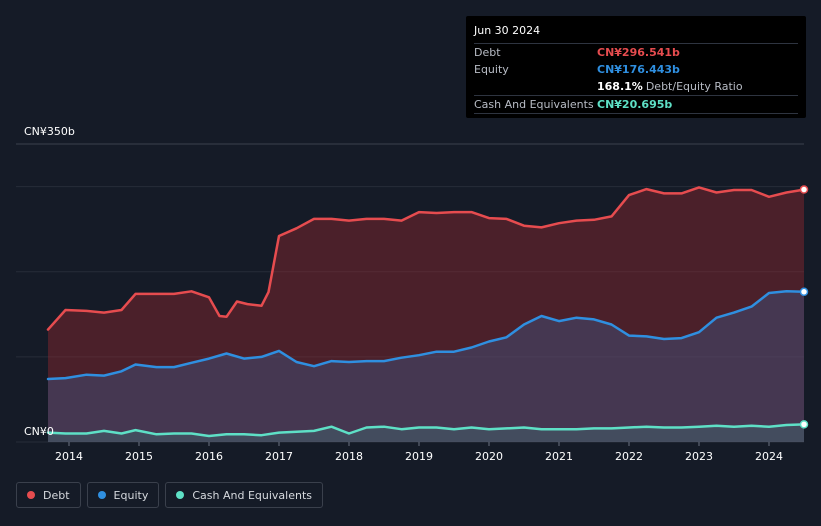 The height and width of the screenshot is (526, 821). I want to click on tooltip-row-cash: Cash And Equivalents CN¥20.695b, so click(636, 104).